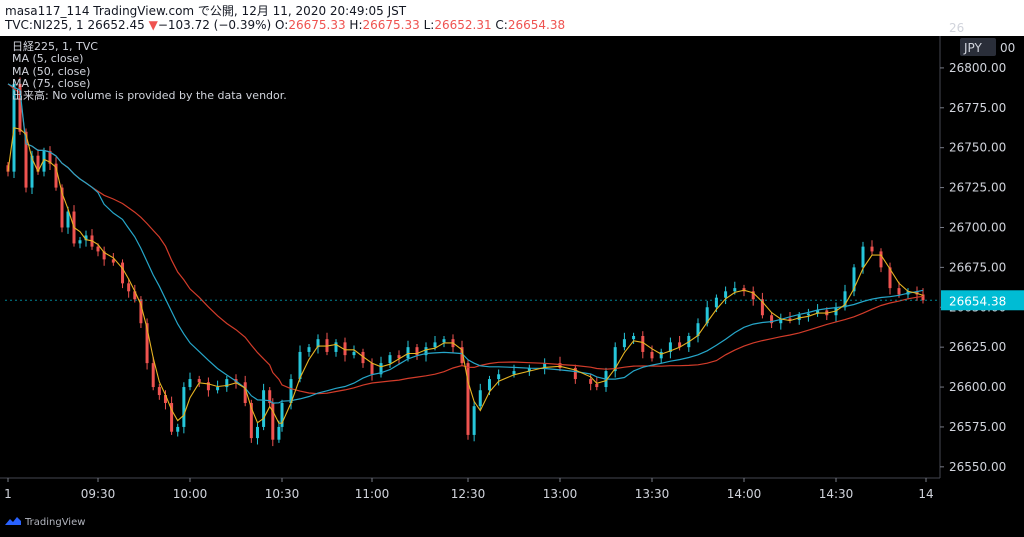 The height and width of the screenshot is (537, 1024). What do you see at coordinates (536, 25) in the screenshot?
I see `close-value: 26654.38` at bounding box center [536, 25].